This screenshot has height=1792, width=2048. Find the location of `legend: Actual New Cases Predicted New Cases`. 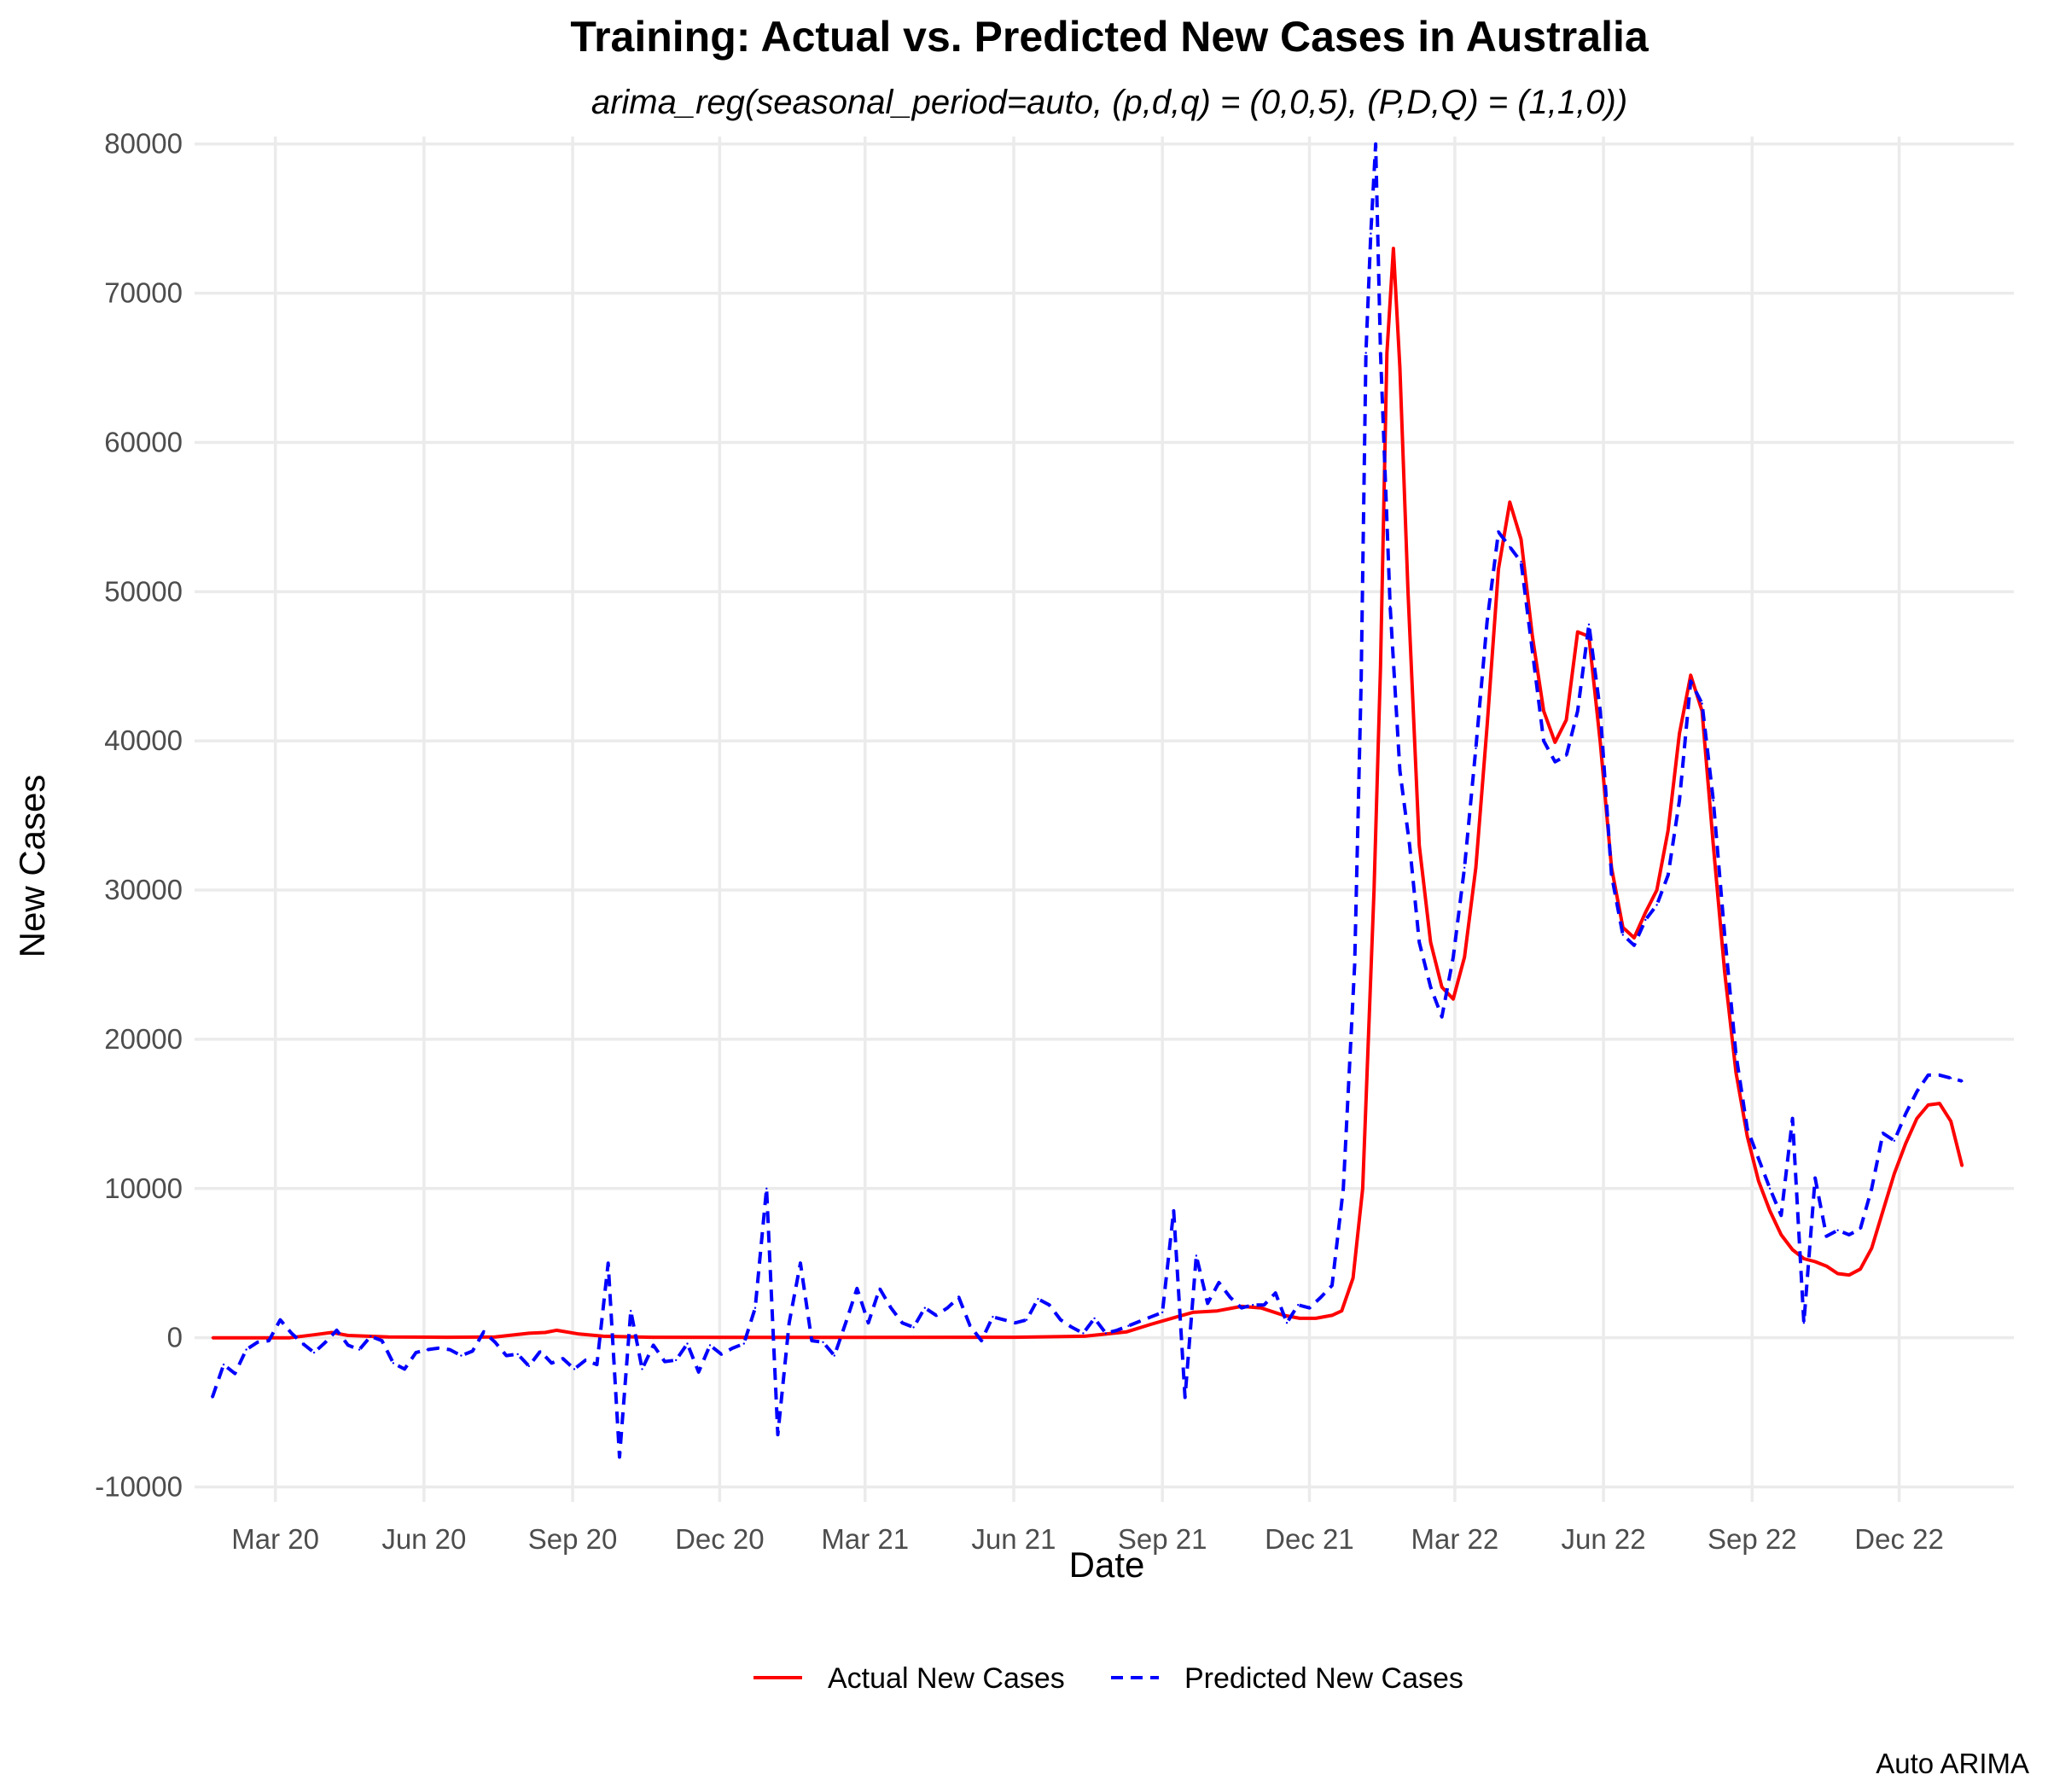

legend: Actual New Cases Predicted New Cases is located at coordinates (1108, 1678).